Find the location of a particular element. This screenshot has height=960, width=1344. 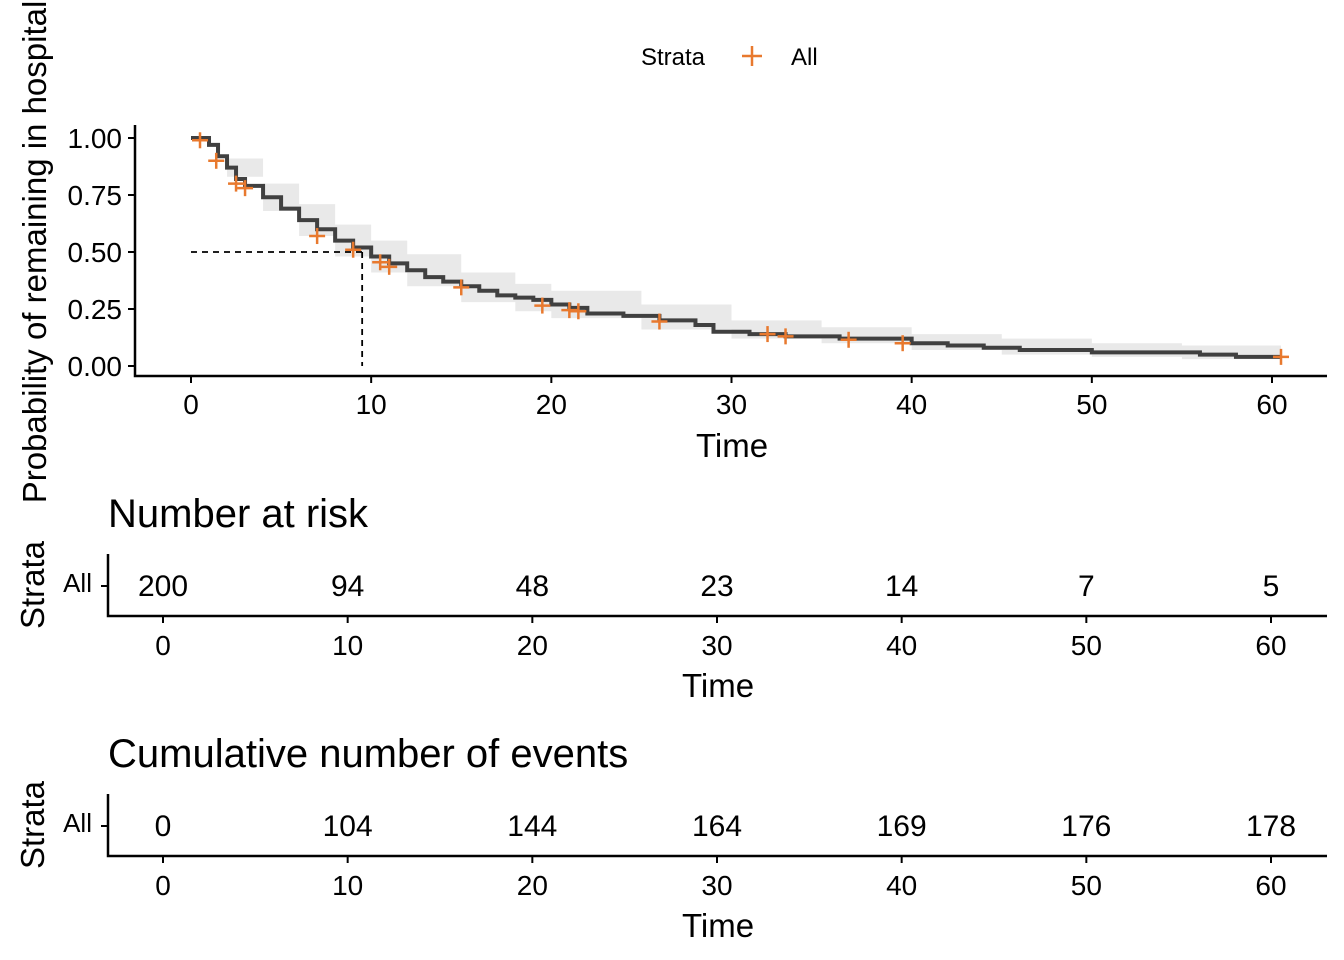

events-table-x-title: Time is located at coordinates (718, 925).